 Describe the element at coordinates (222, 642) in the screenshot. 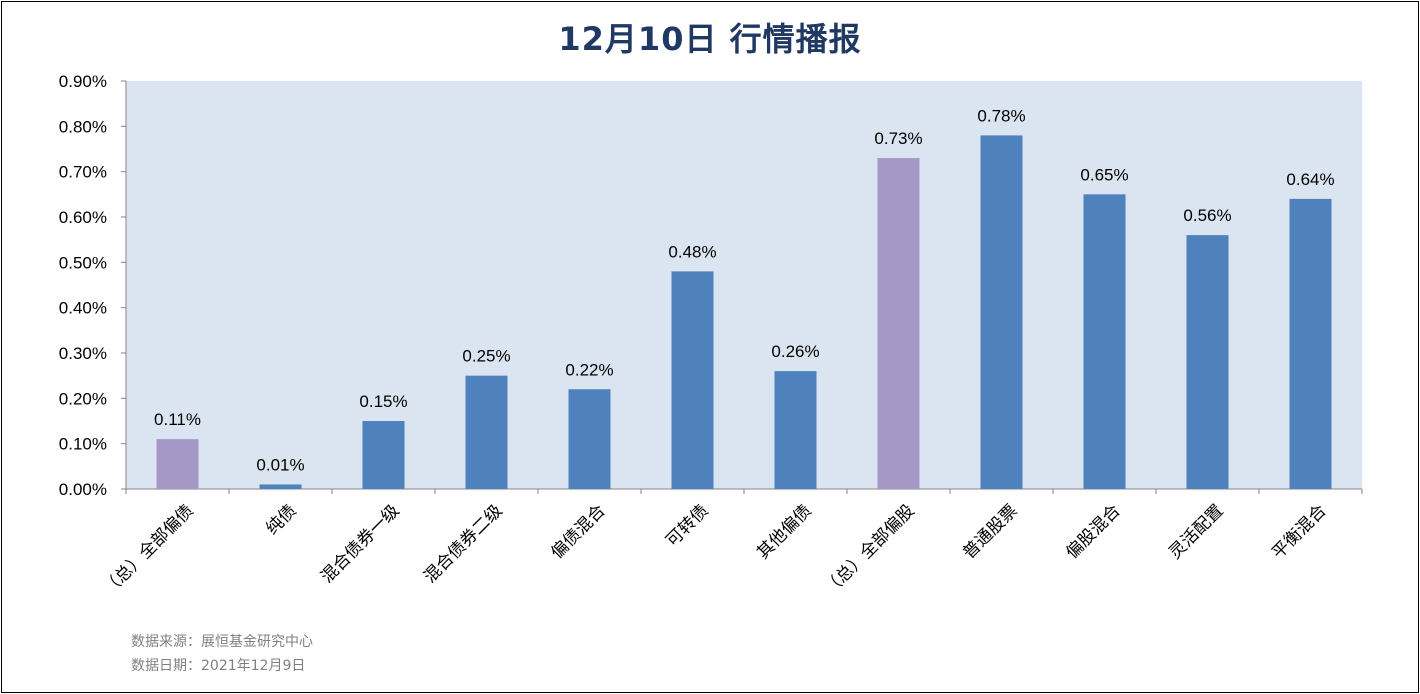

I see `source-note: 数据来源：展恒基金研究中心` at that location.